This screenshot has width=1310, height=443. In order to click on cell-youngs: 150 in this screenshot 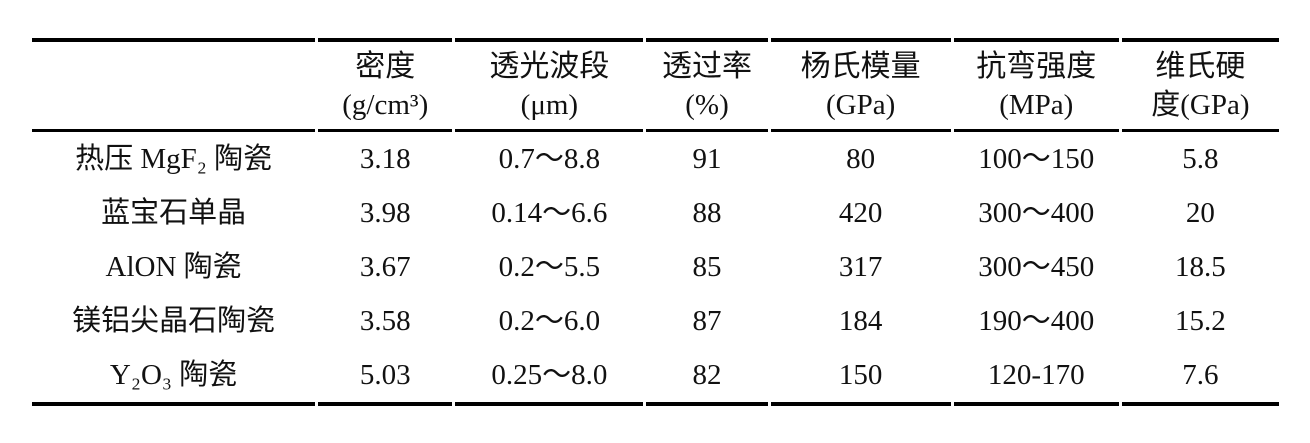, I will do `click(860, 377)`.